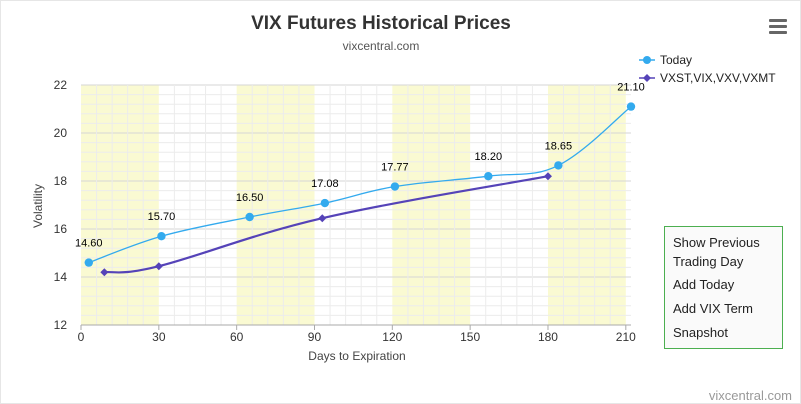 This screenshot has width=801, height=404. What do you see at coordinates (470, 337) in the screenshot?
I see `x-tick-label: 150` at bounding box center [470, 337].